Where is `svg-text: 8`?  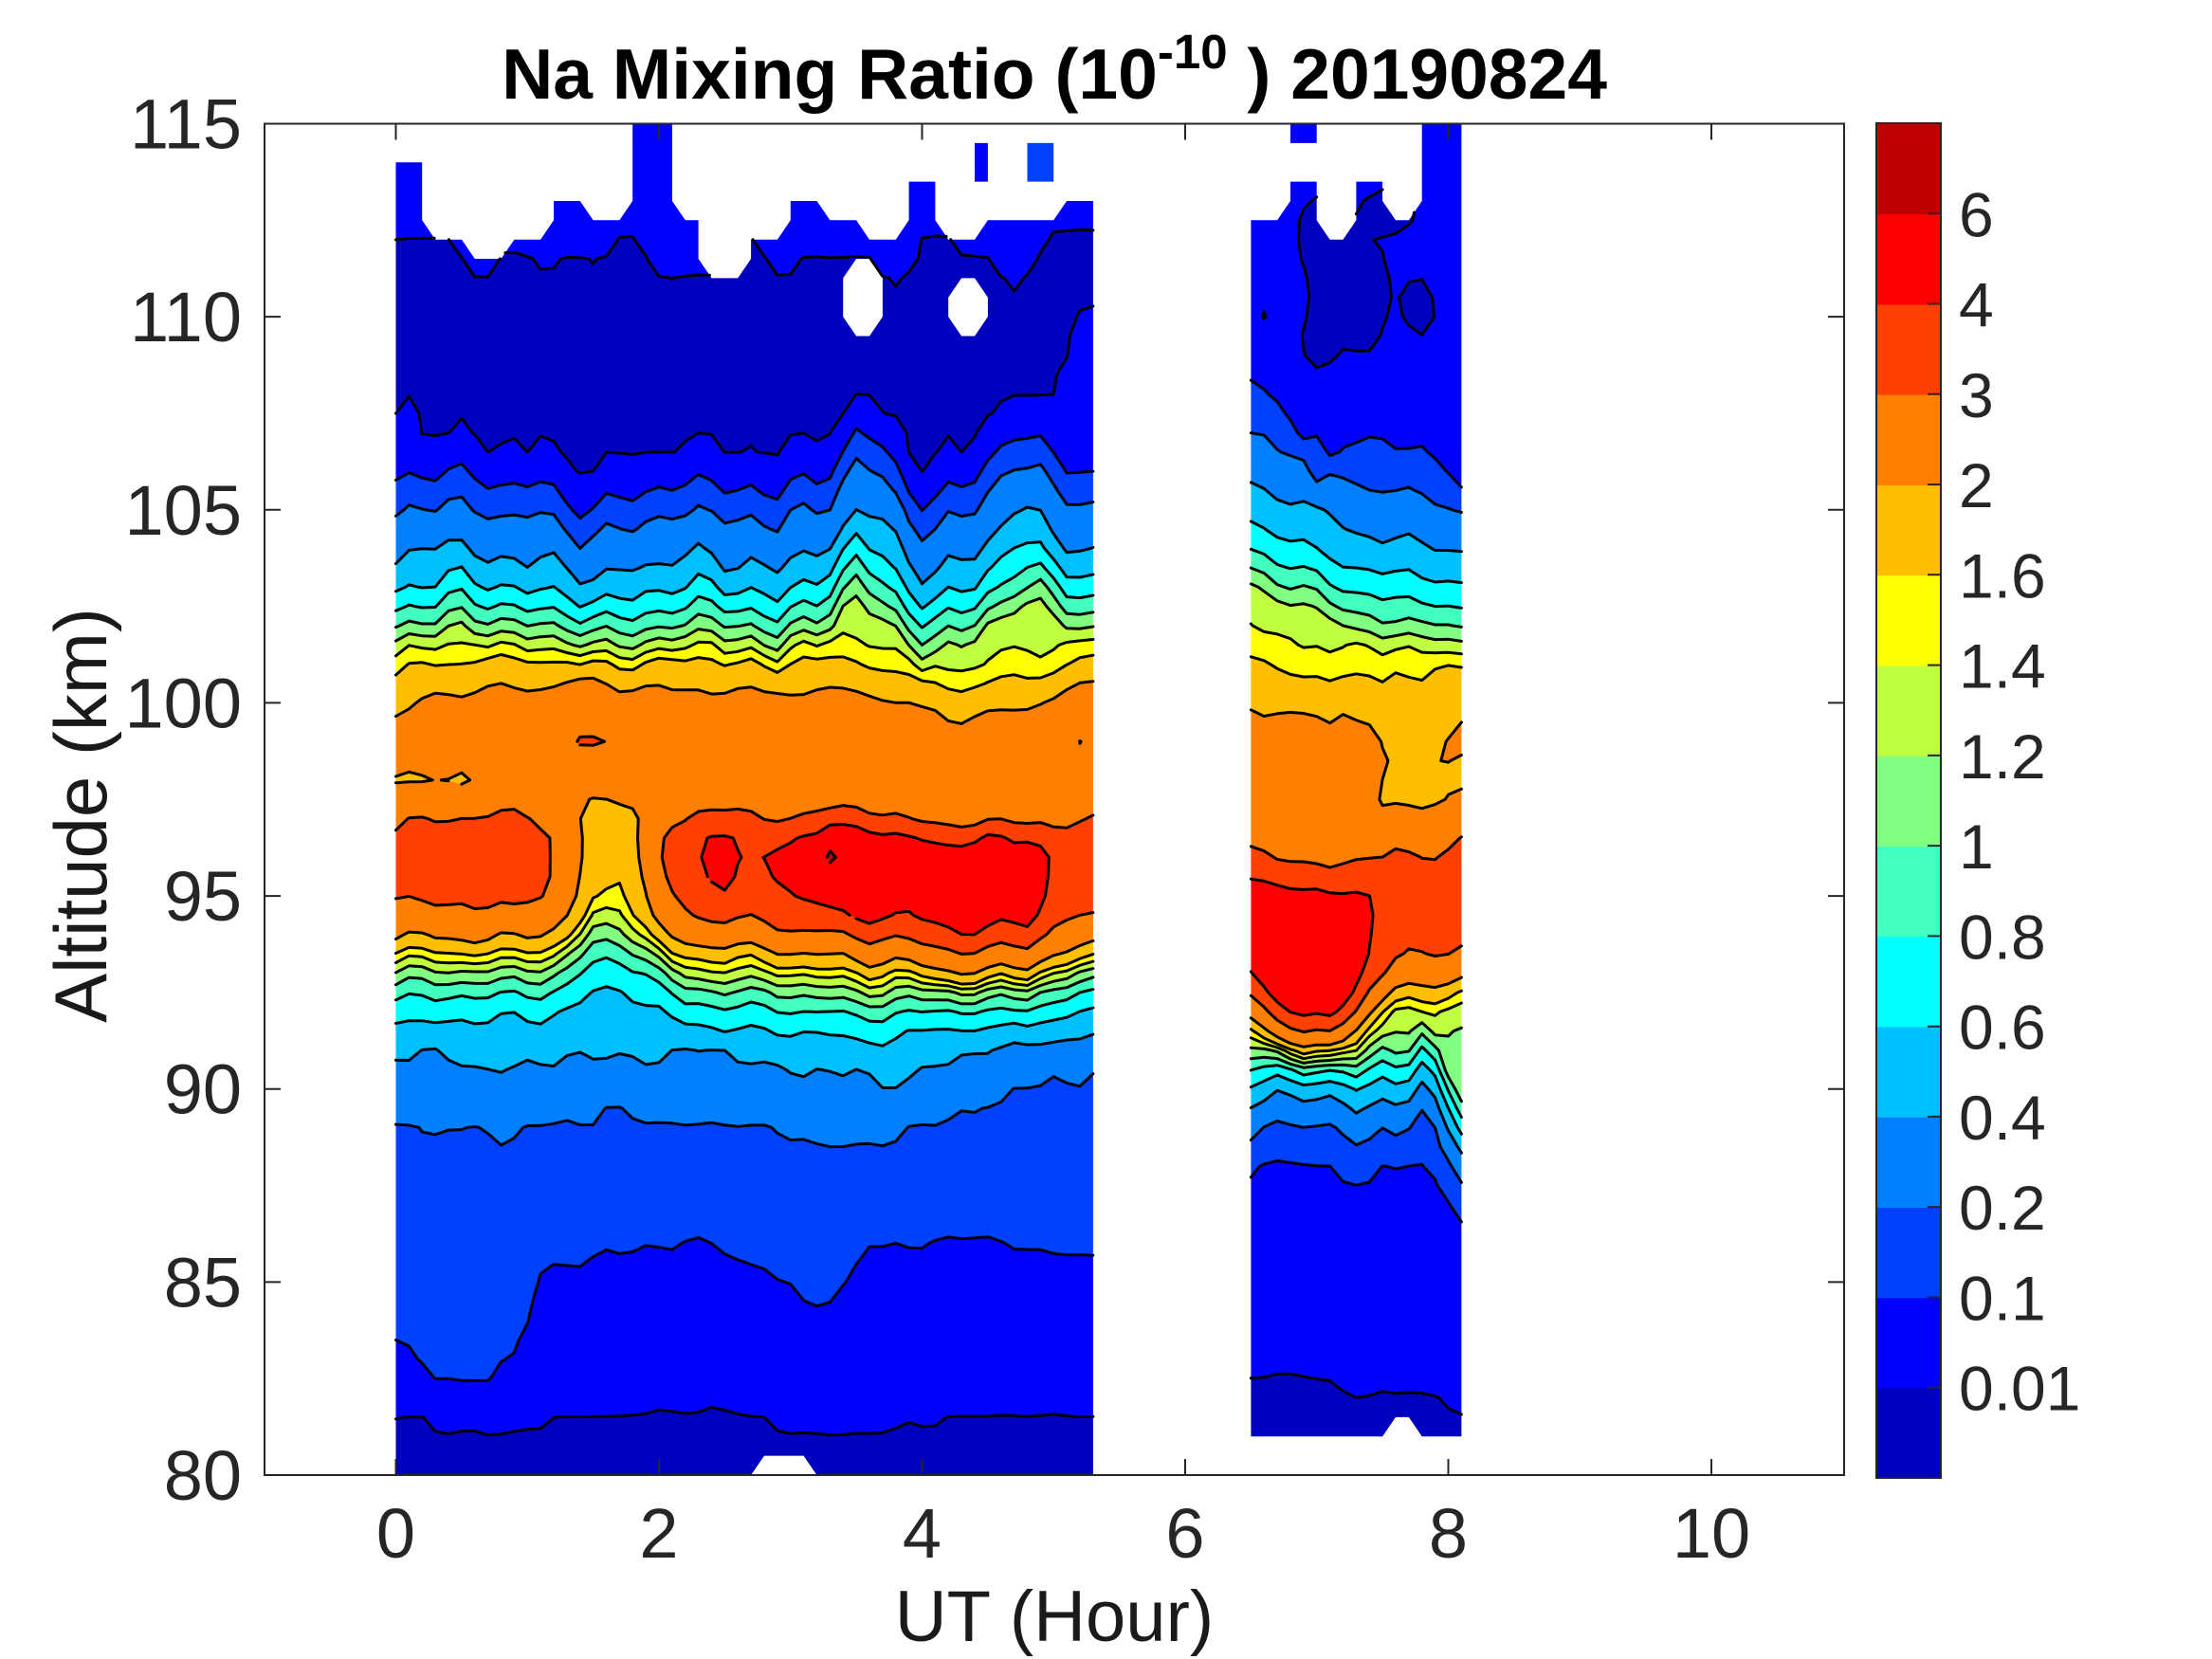
svg-text: 8 is located at coordinates (1448, 1533).